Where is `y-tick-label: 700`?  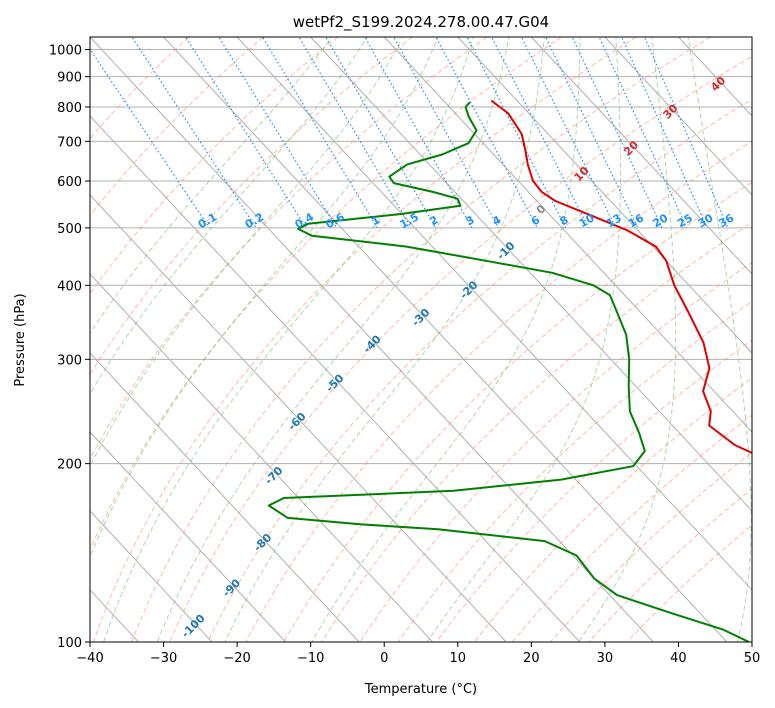
y-tick-label: 700 is located at coordinates (69, 142).